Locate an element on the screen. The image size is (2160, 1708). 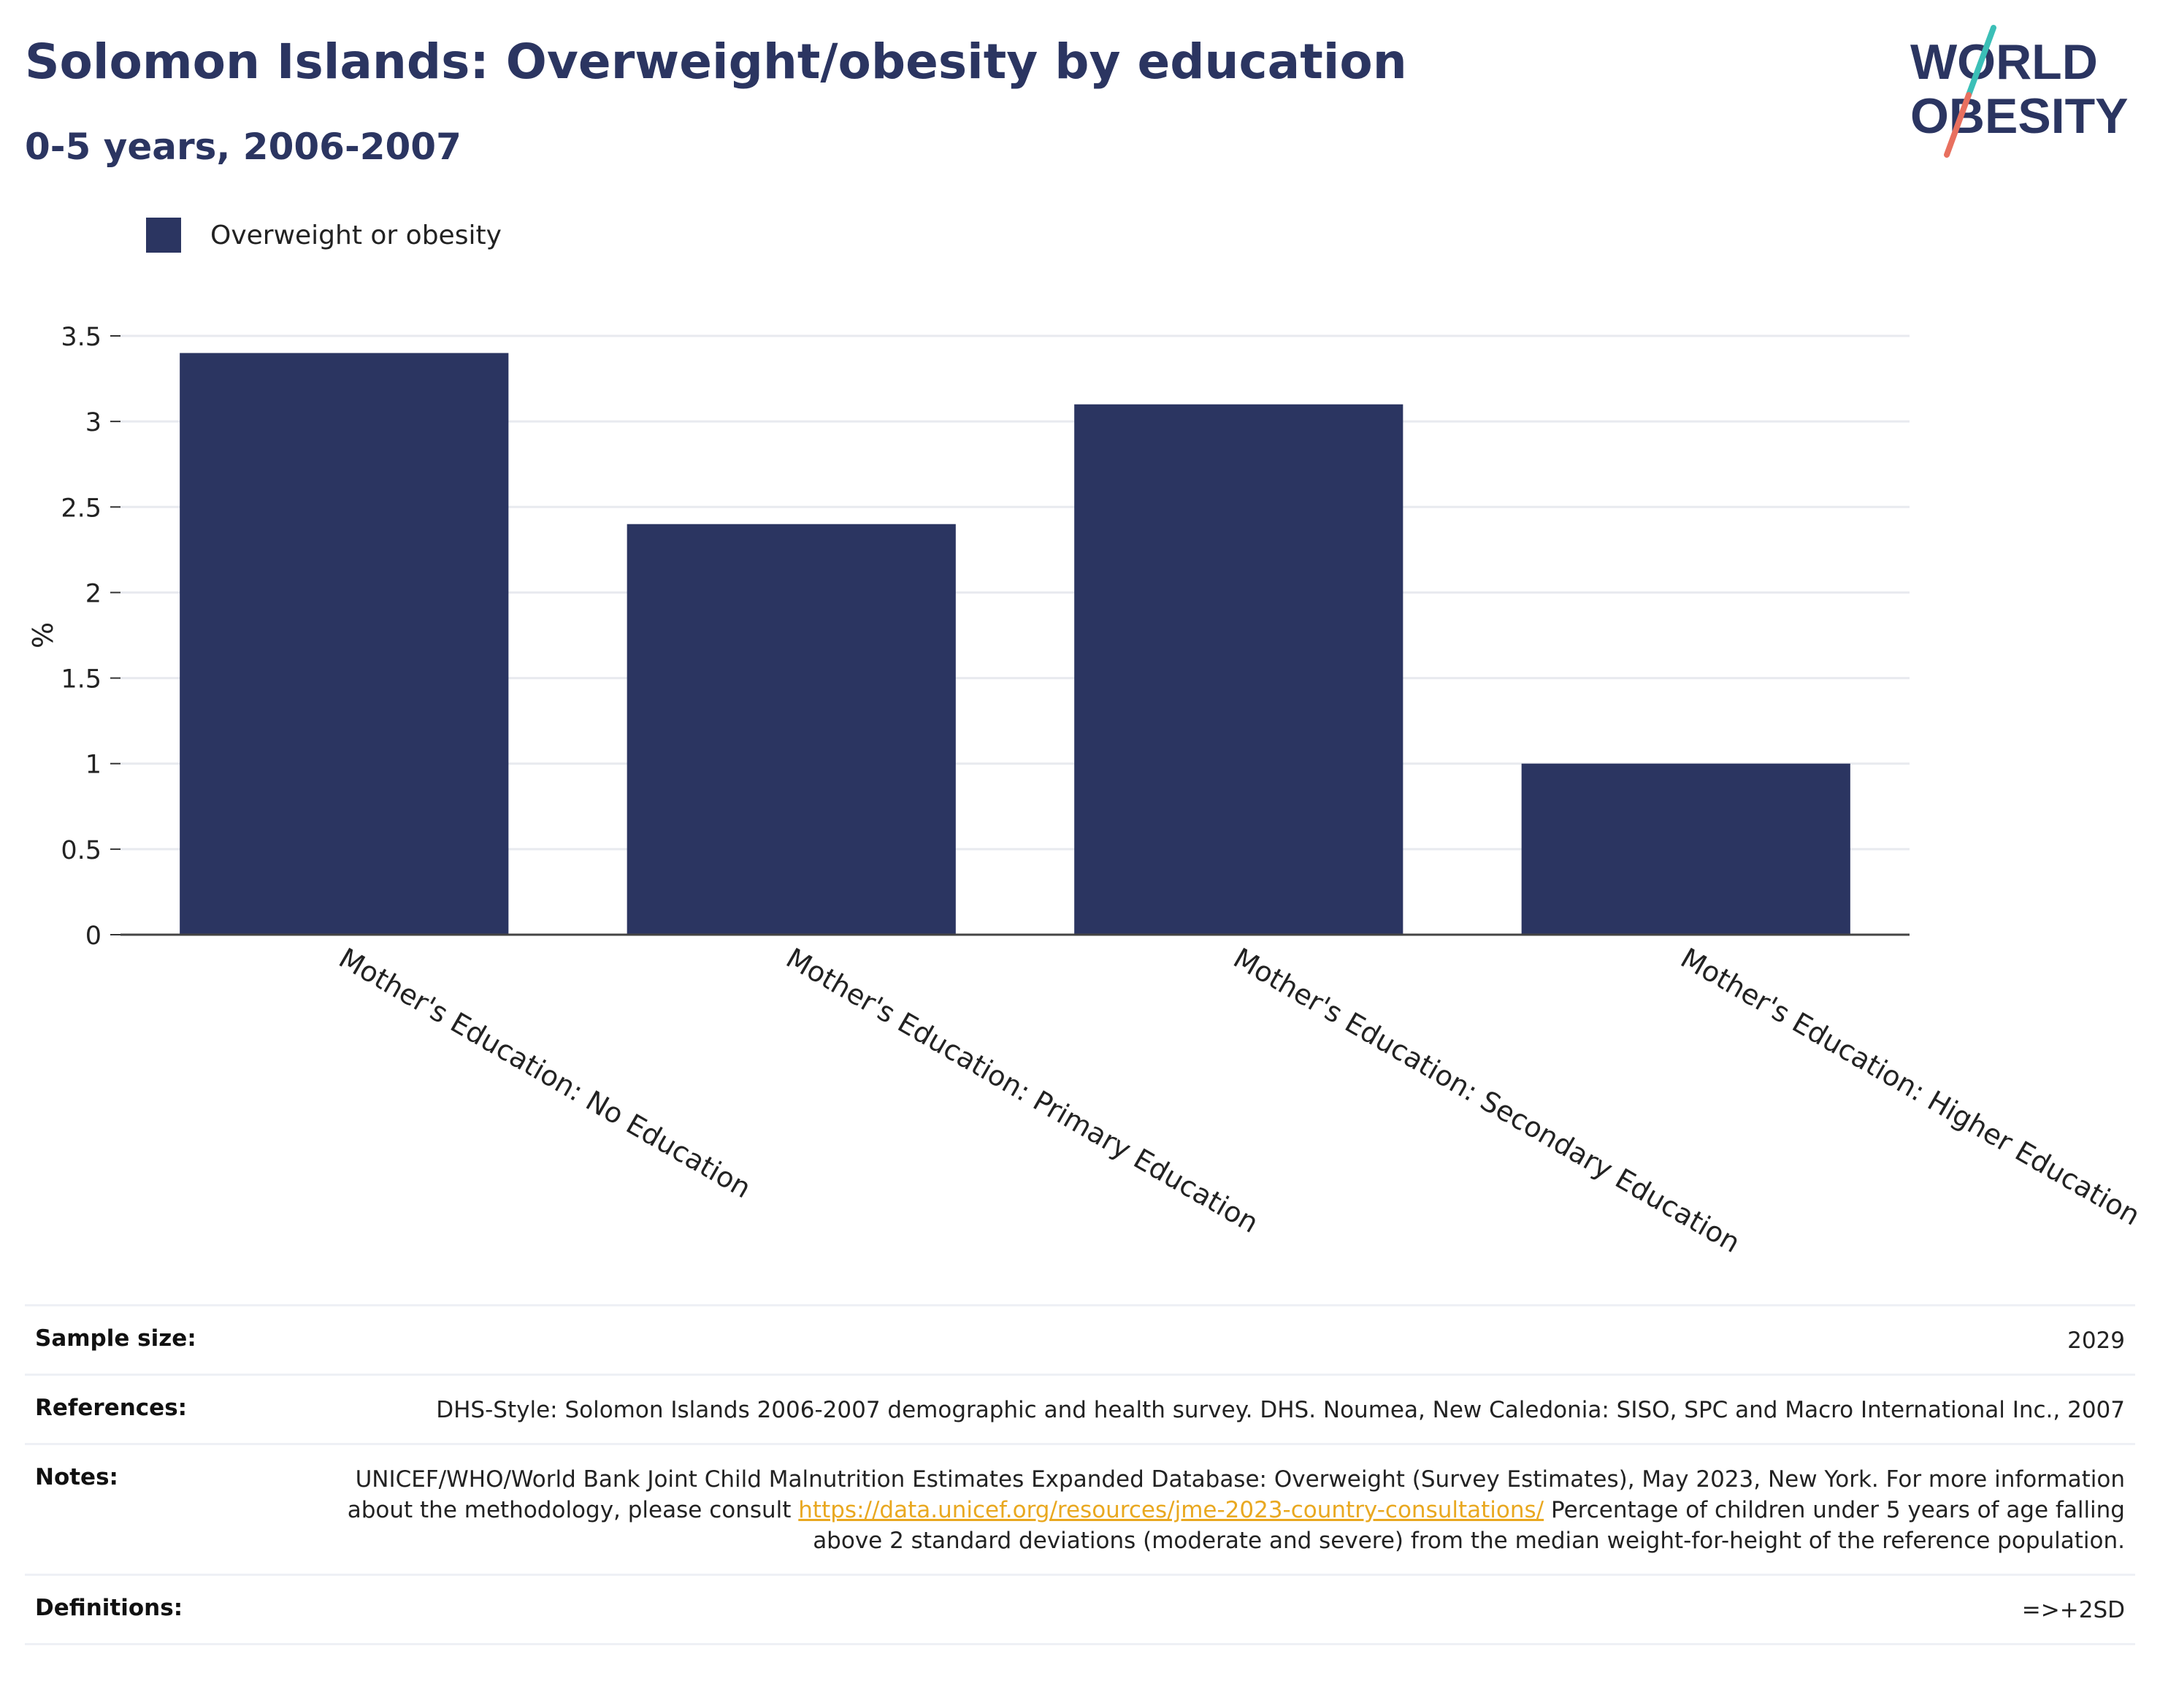
y-tick-label: 2.5 is located at coordinates (81, 508).